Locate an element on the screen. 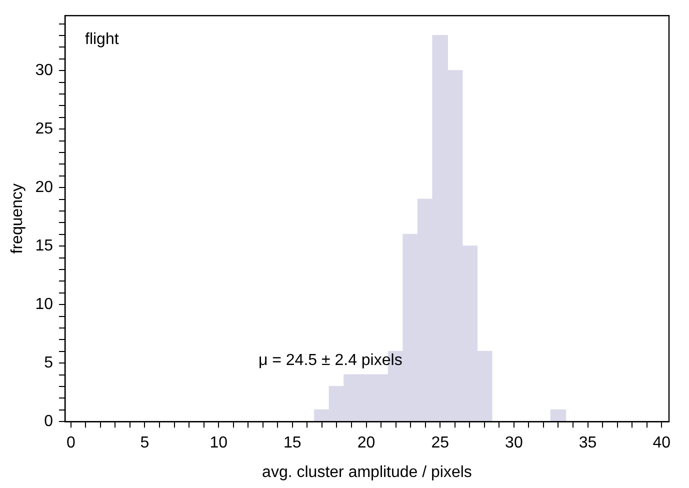 This screenshot has width=689, height=488. x-tick-label: 30 is located at coordinates (514, 443).